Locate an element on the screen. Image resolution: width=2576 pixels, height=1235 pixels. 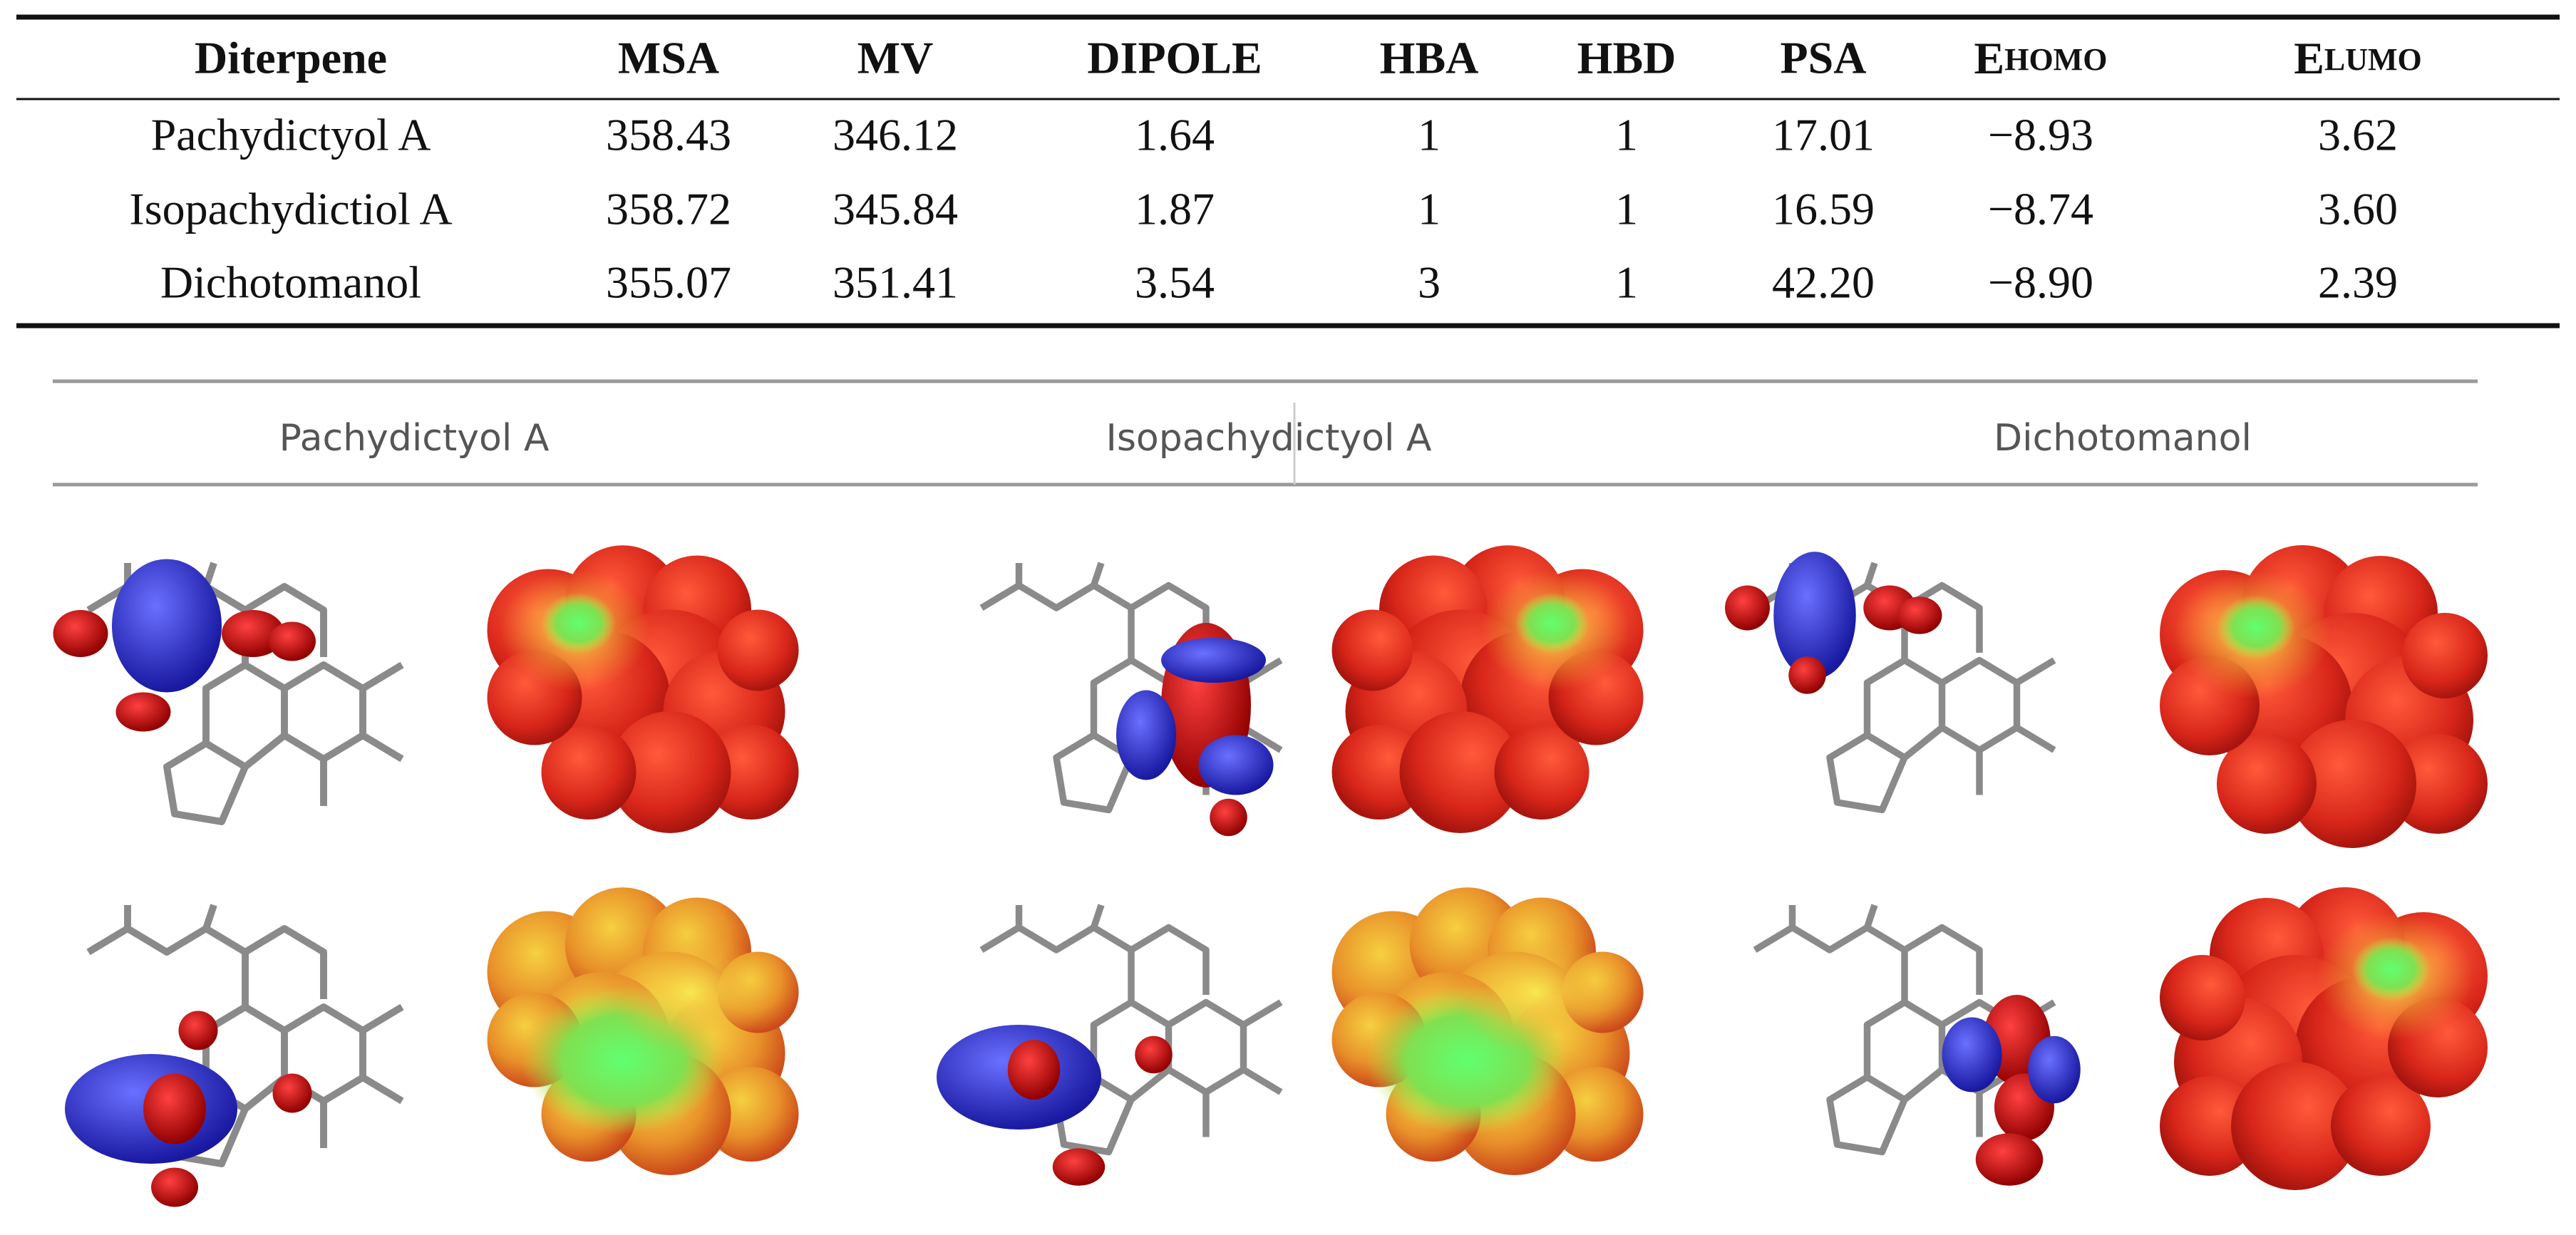
table-cell: 3 is located at coordinates (1429, 282).